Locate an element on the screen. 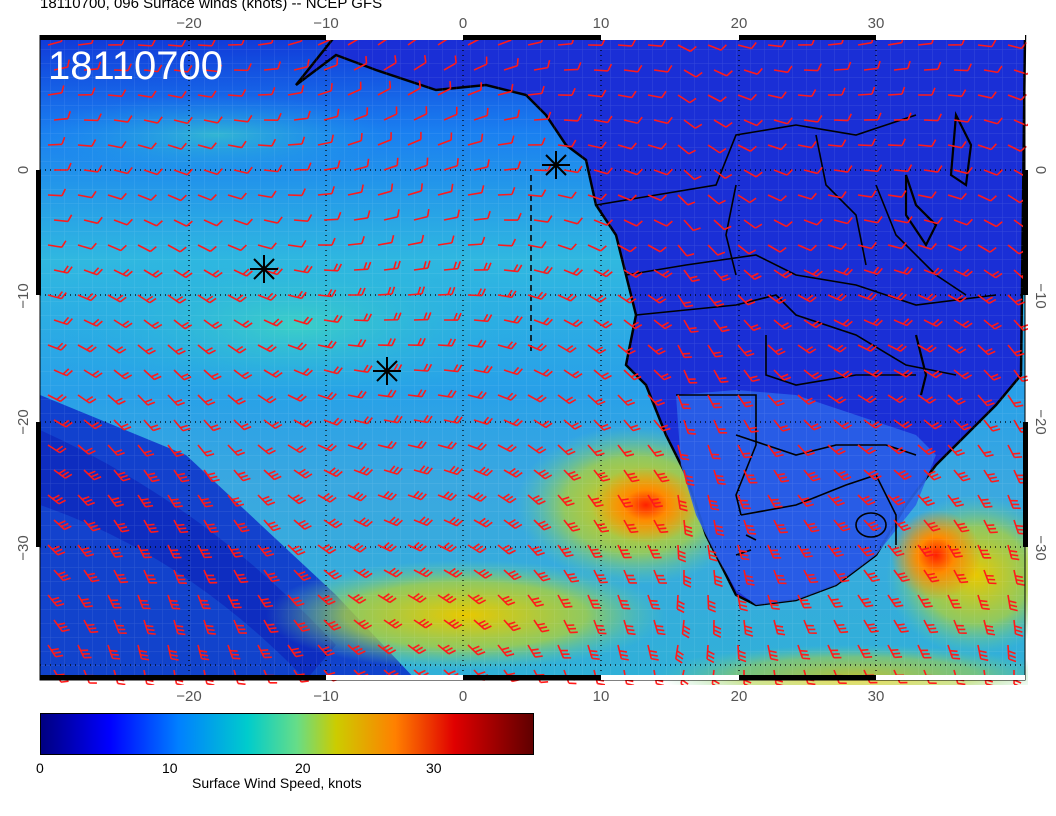 The width and height of the screenshot is (1056, 816). colorbar-tick-20: 20 is located at coordinates (303, 768).